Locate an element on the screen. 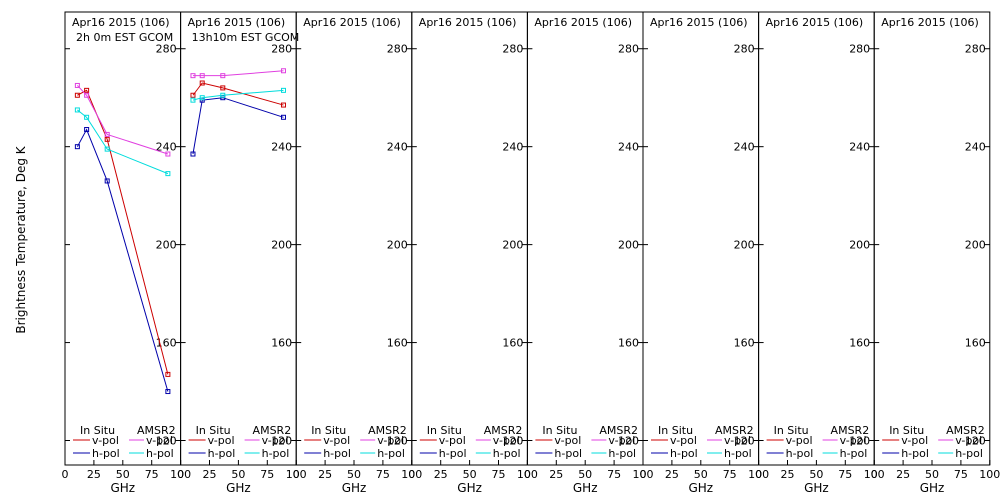 The height and width of the screenshot is (500, 1000). panel-subtitle: 2h 0m EST GCOM is located at coordinates (124, 37).